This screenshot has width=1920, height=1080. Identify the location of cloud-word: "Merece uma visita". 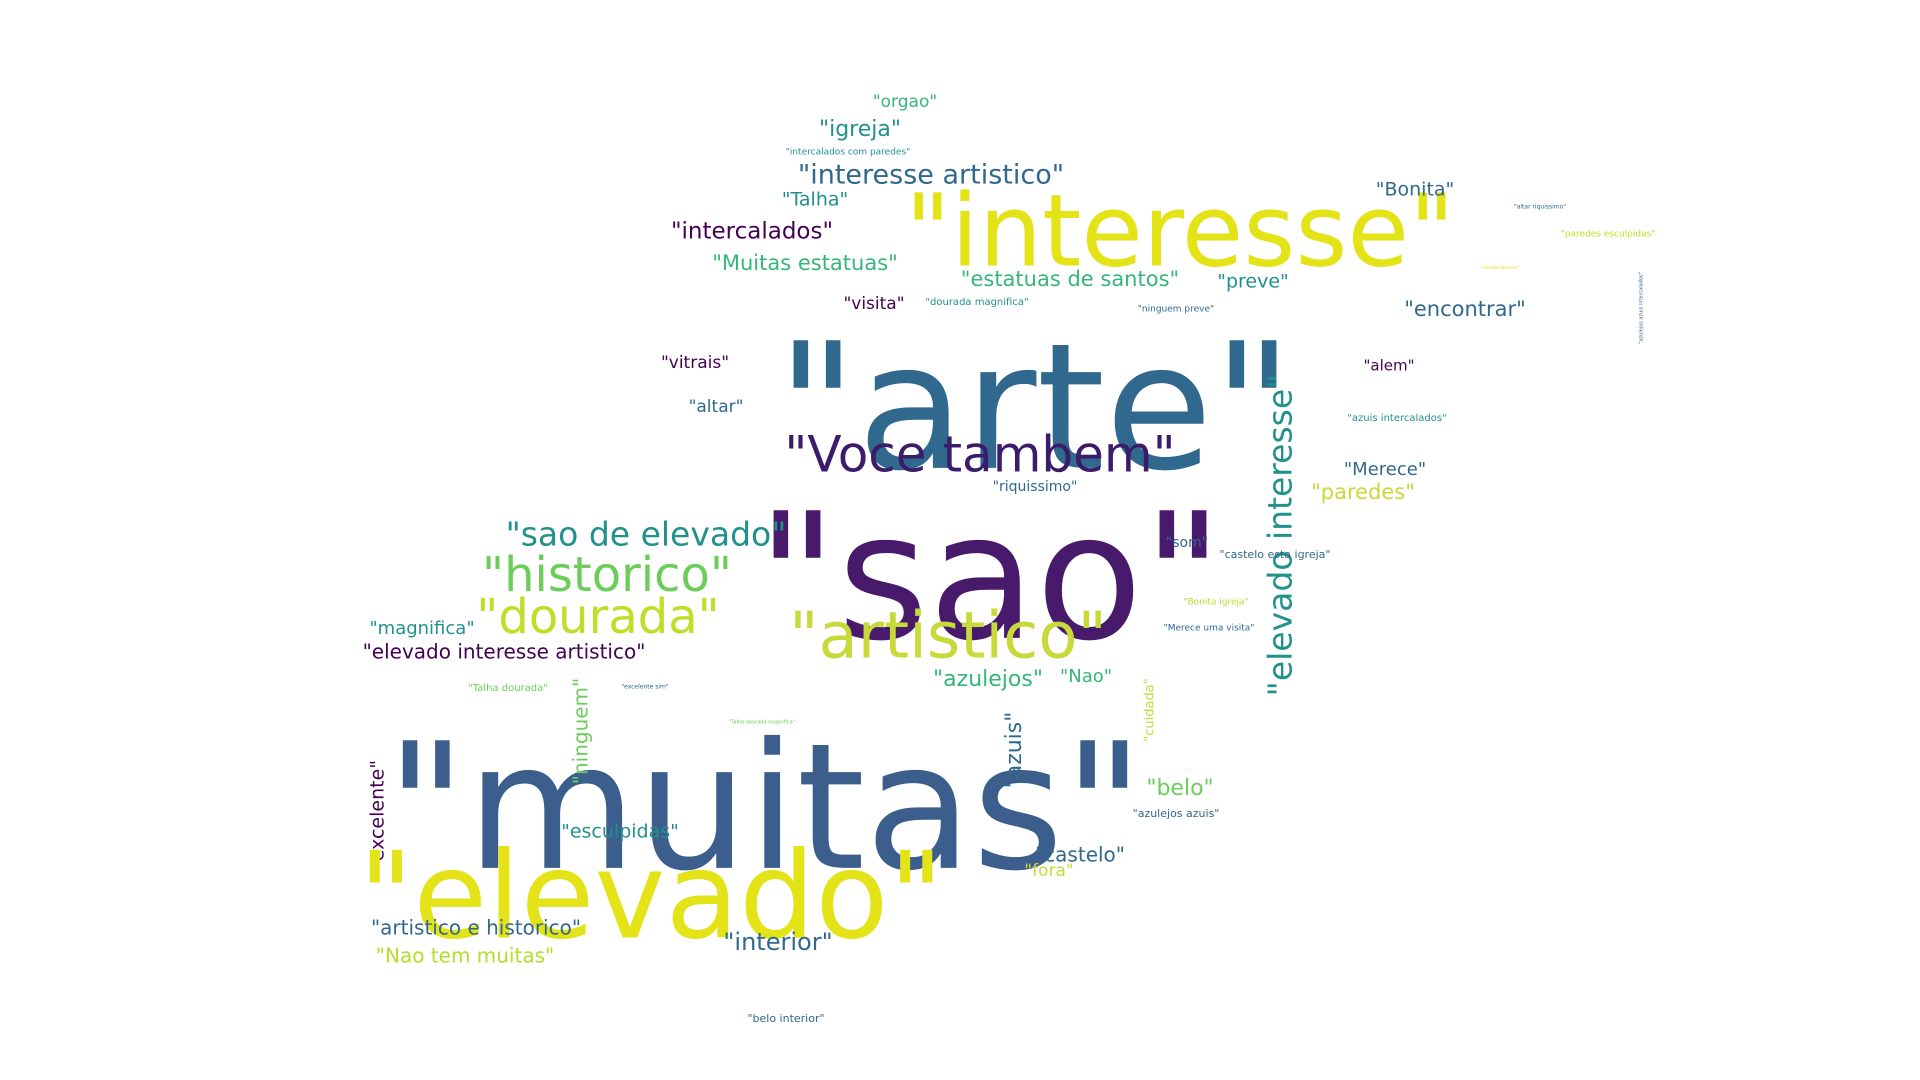
(1209, 629).